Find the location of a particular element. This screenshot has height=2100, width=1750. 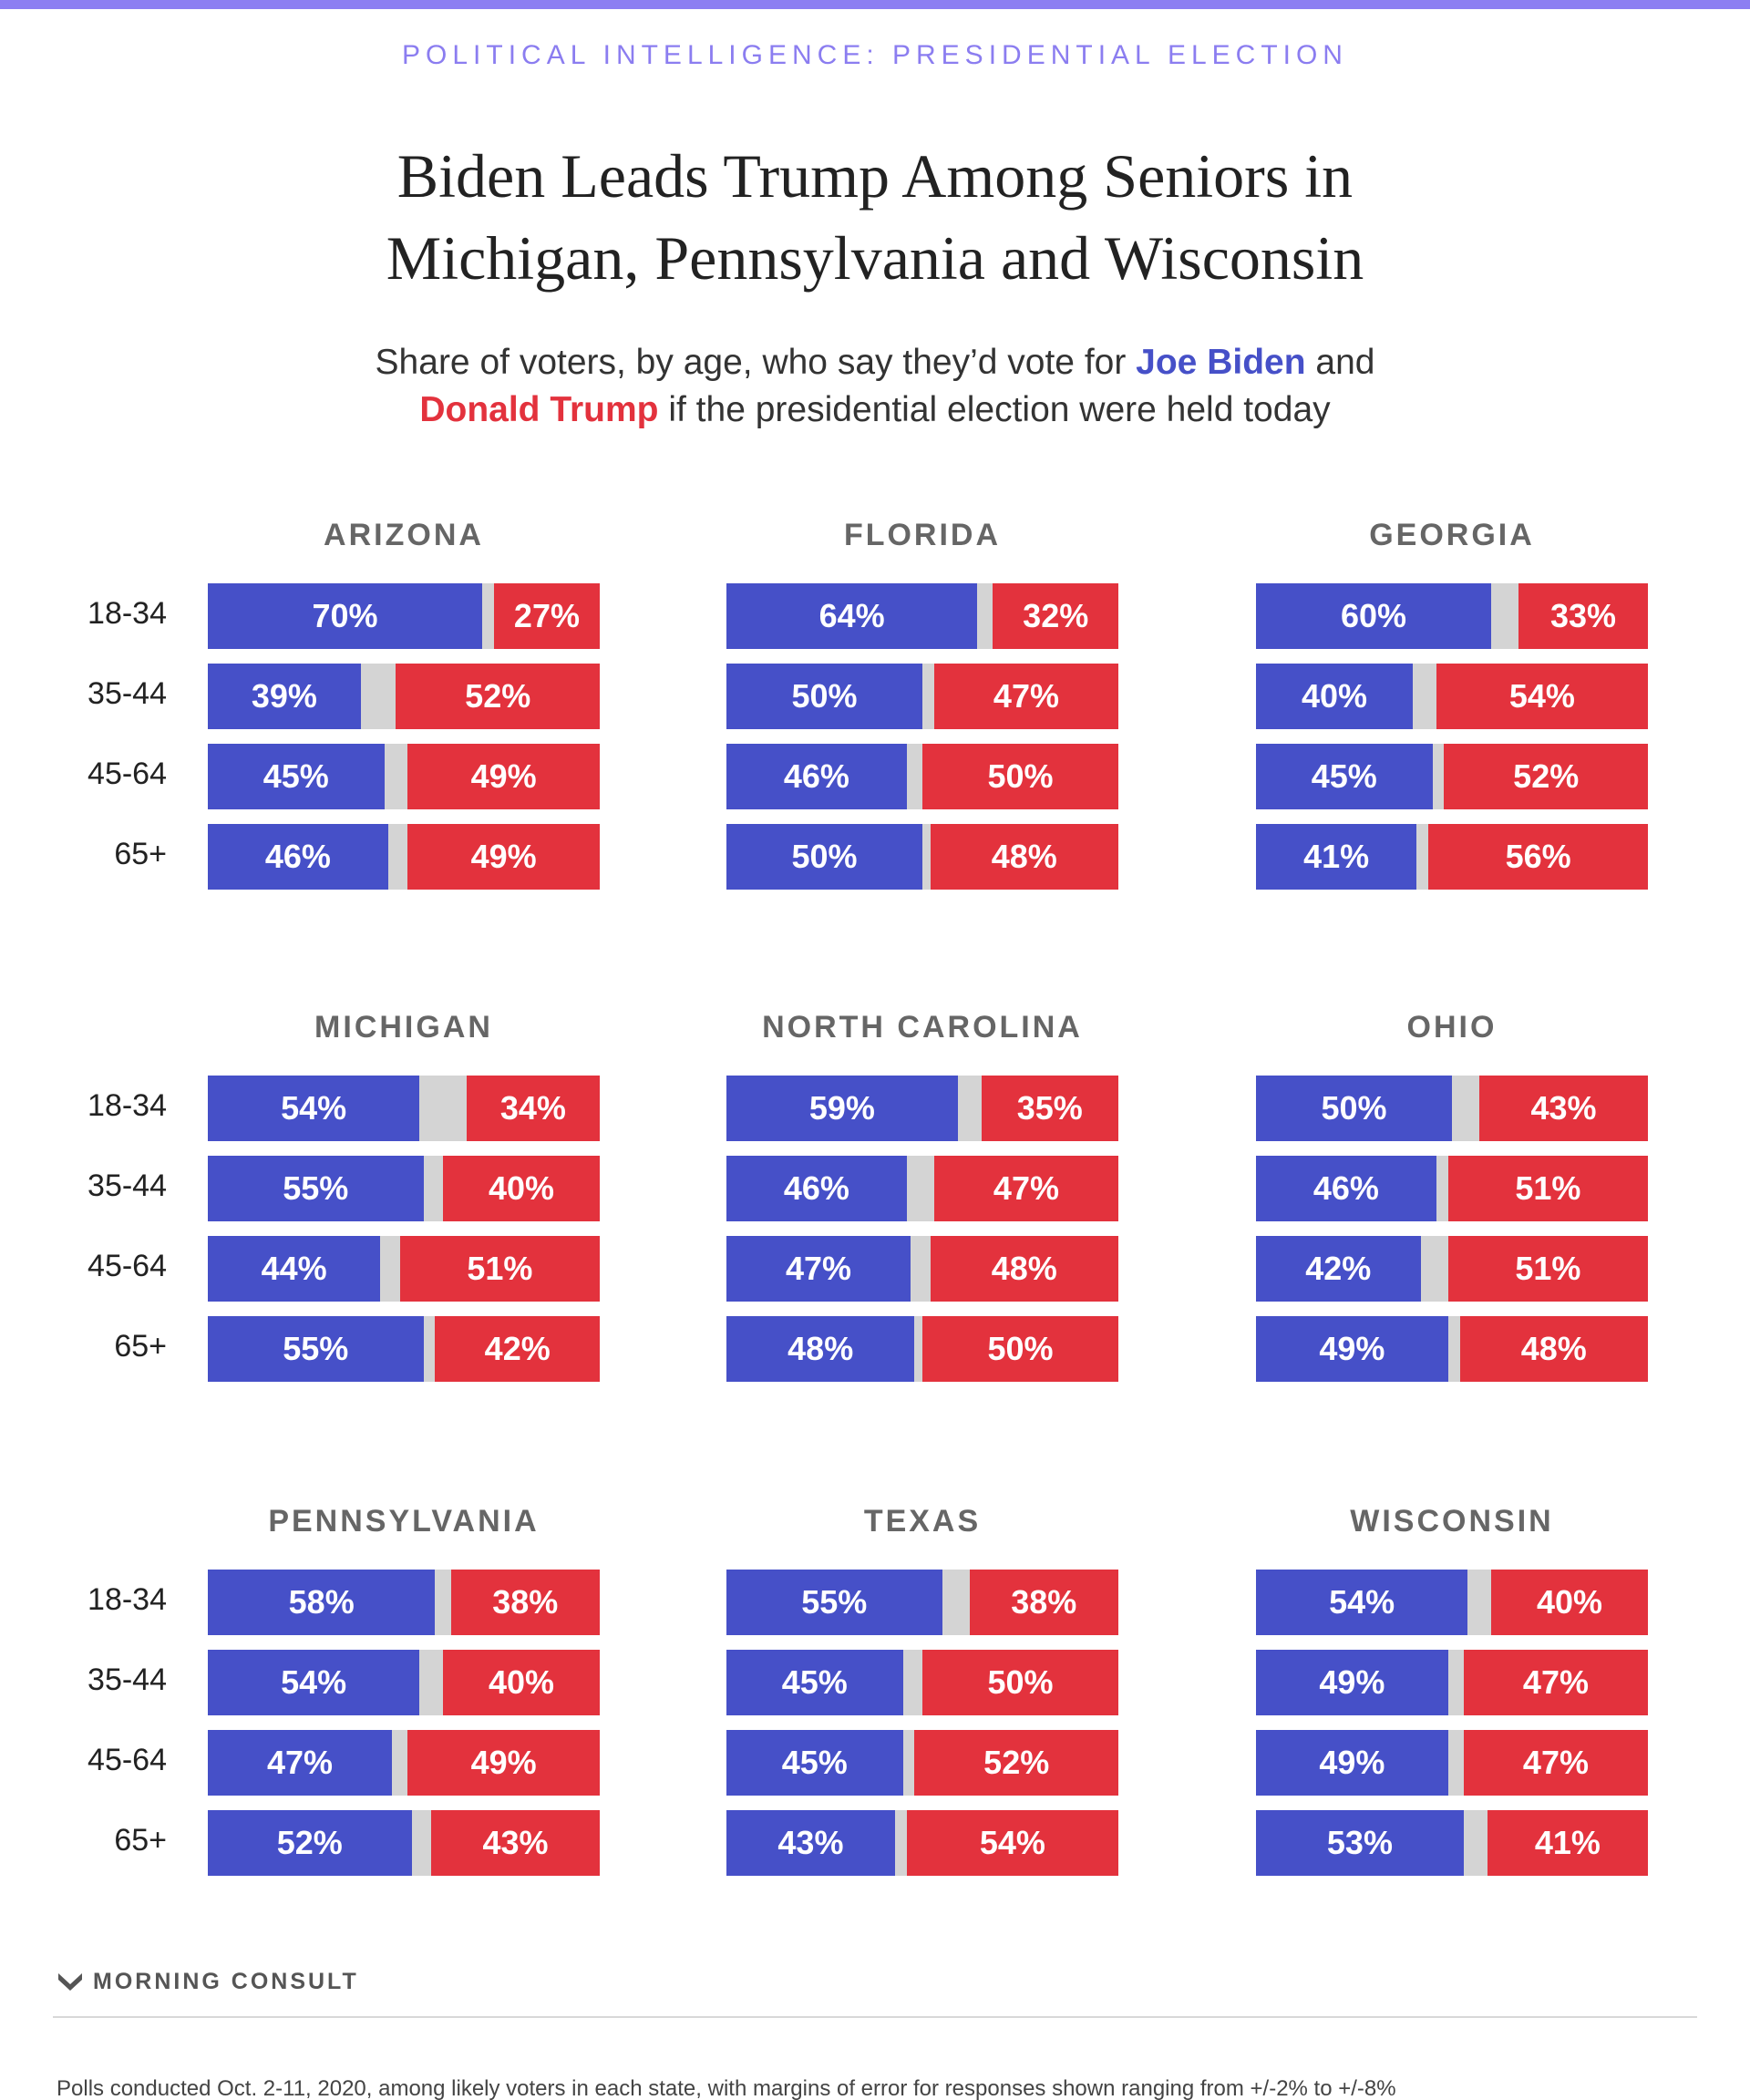

bar-michigan-35-44: 55% 40% is located at coordinates (404, 1189).